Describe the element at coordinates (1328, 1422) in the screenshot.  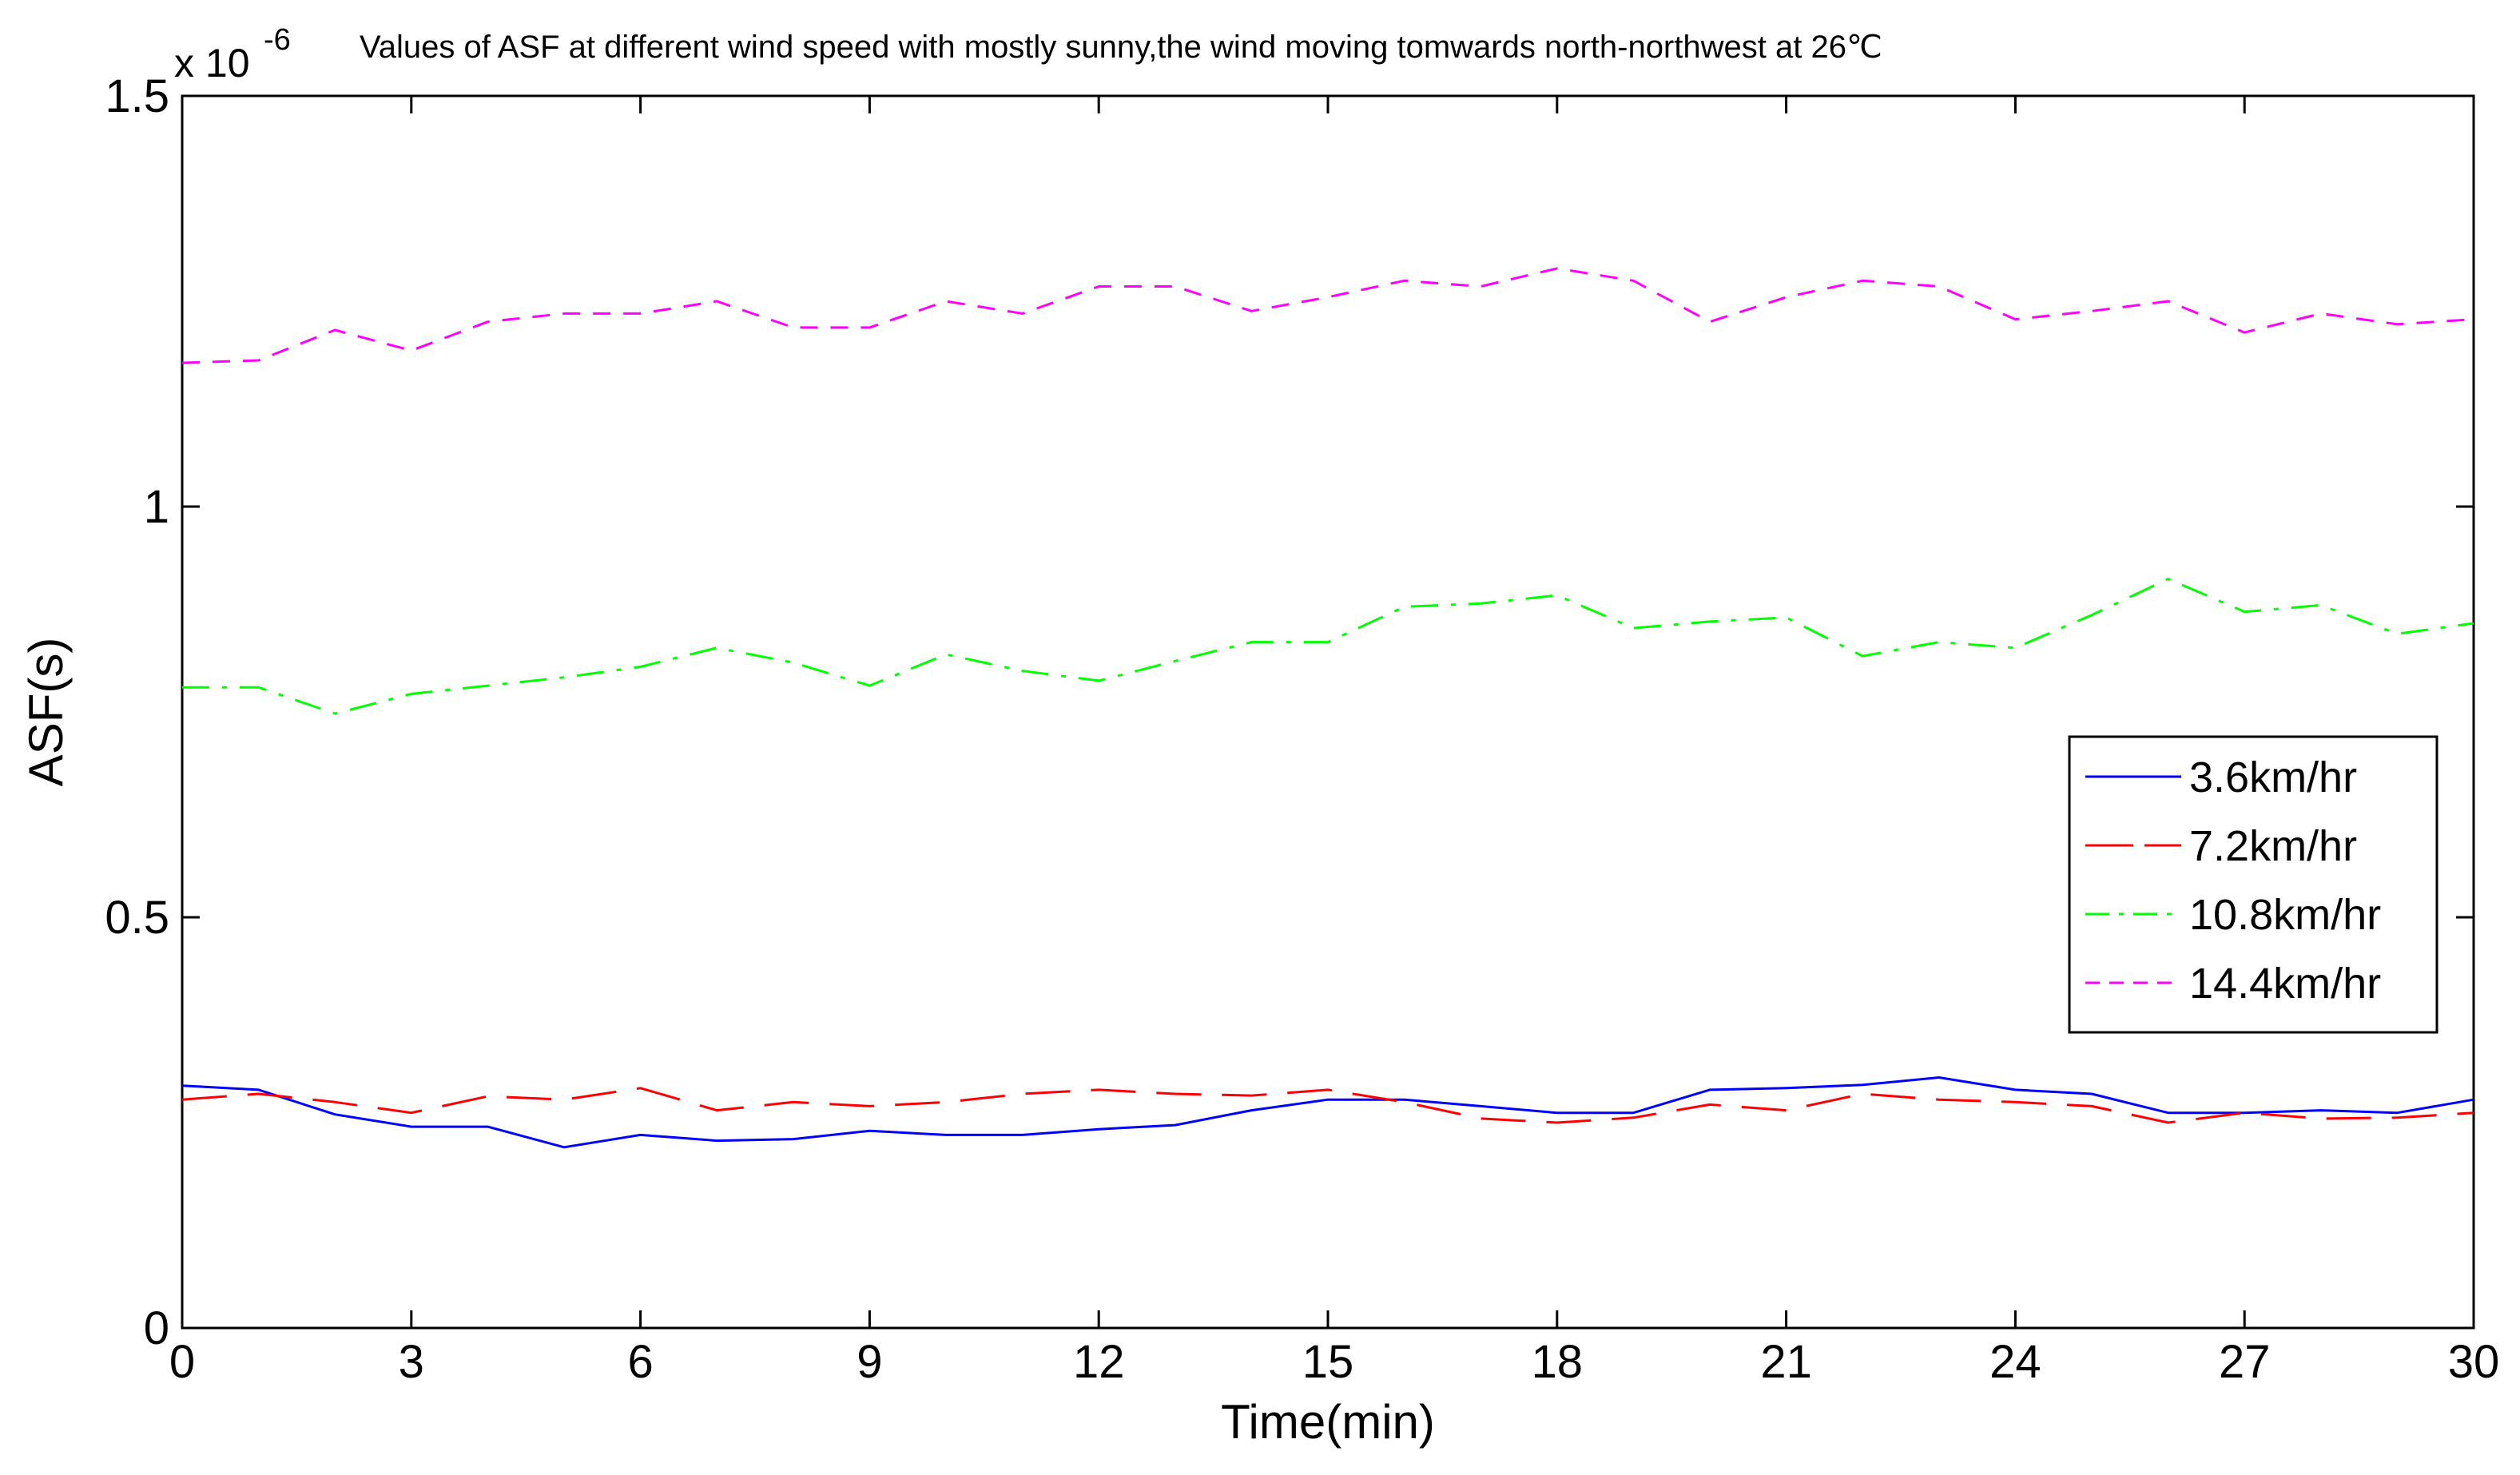
I see `x-axis-title: Time(min)` at that location.